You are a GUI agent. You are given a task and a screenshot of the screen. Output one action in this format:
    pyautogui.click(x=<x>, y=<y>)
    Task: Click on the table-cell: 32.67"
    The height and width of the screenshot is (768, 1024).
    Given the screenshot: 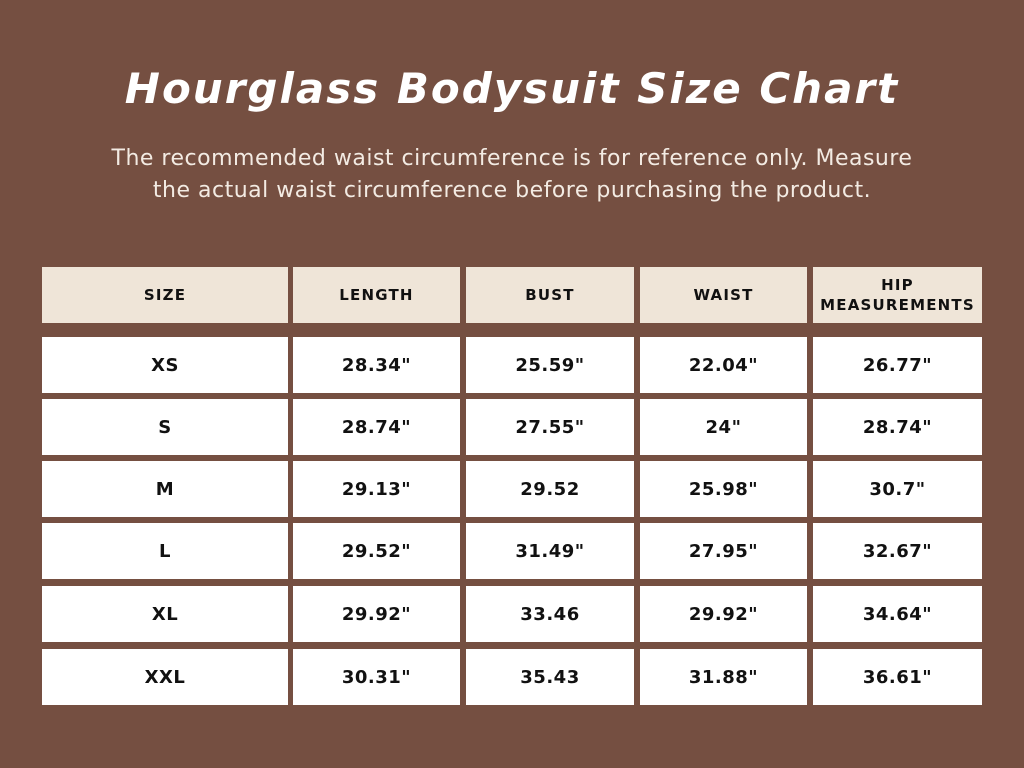 What is the action you would take?
    pyautogui.click(x=897, y=551)
    